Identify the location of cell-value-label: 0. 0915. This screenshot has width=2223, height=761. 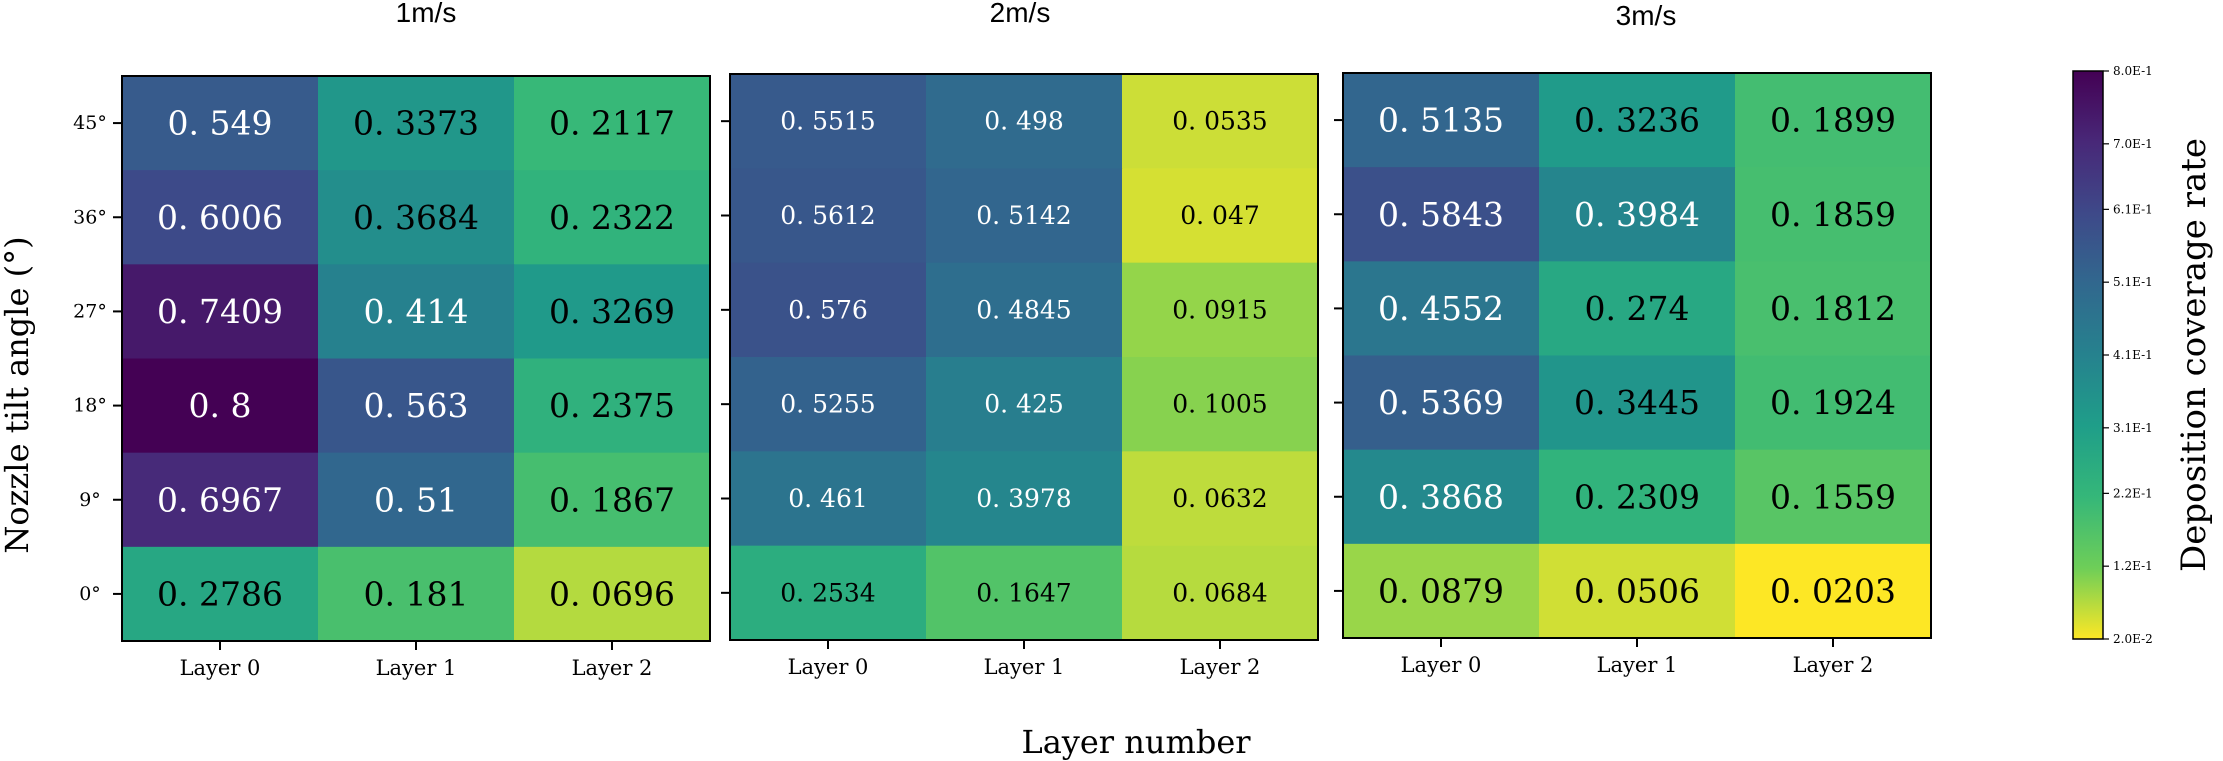
(1219, 309).